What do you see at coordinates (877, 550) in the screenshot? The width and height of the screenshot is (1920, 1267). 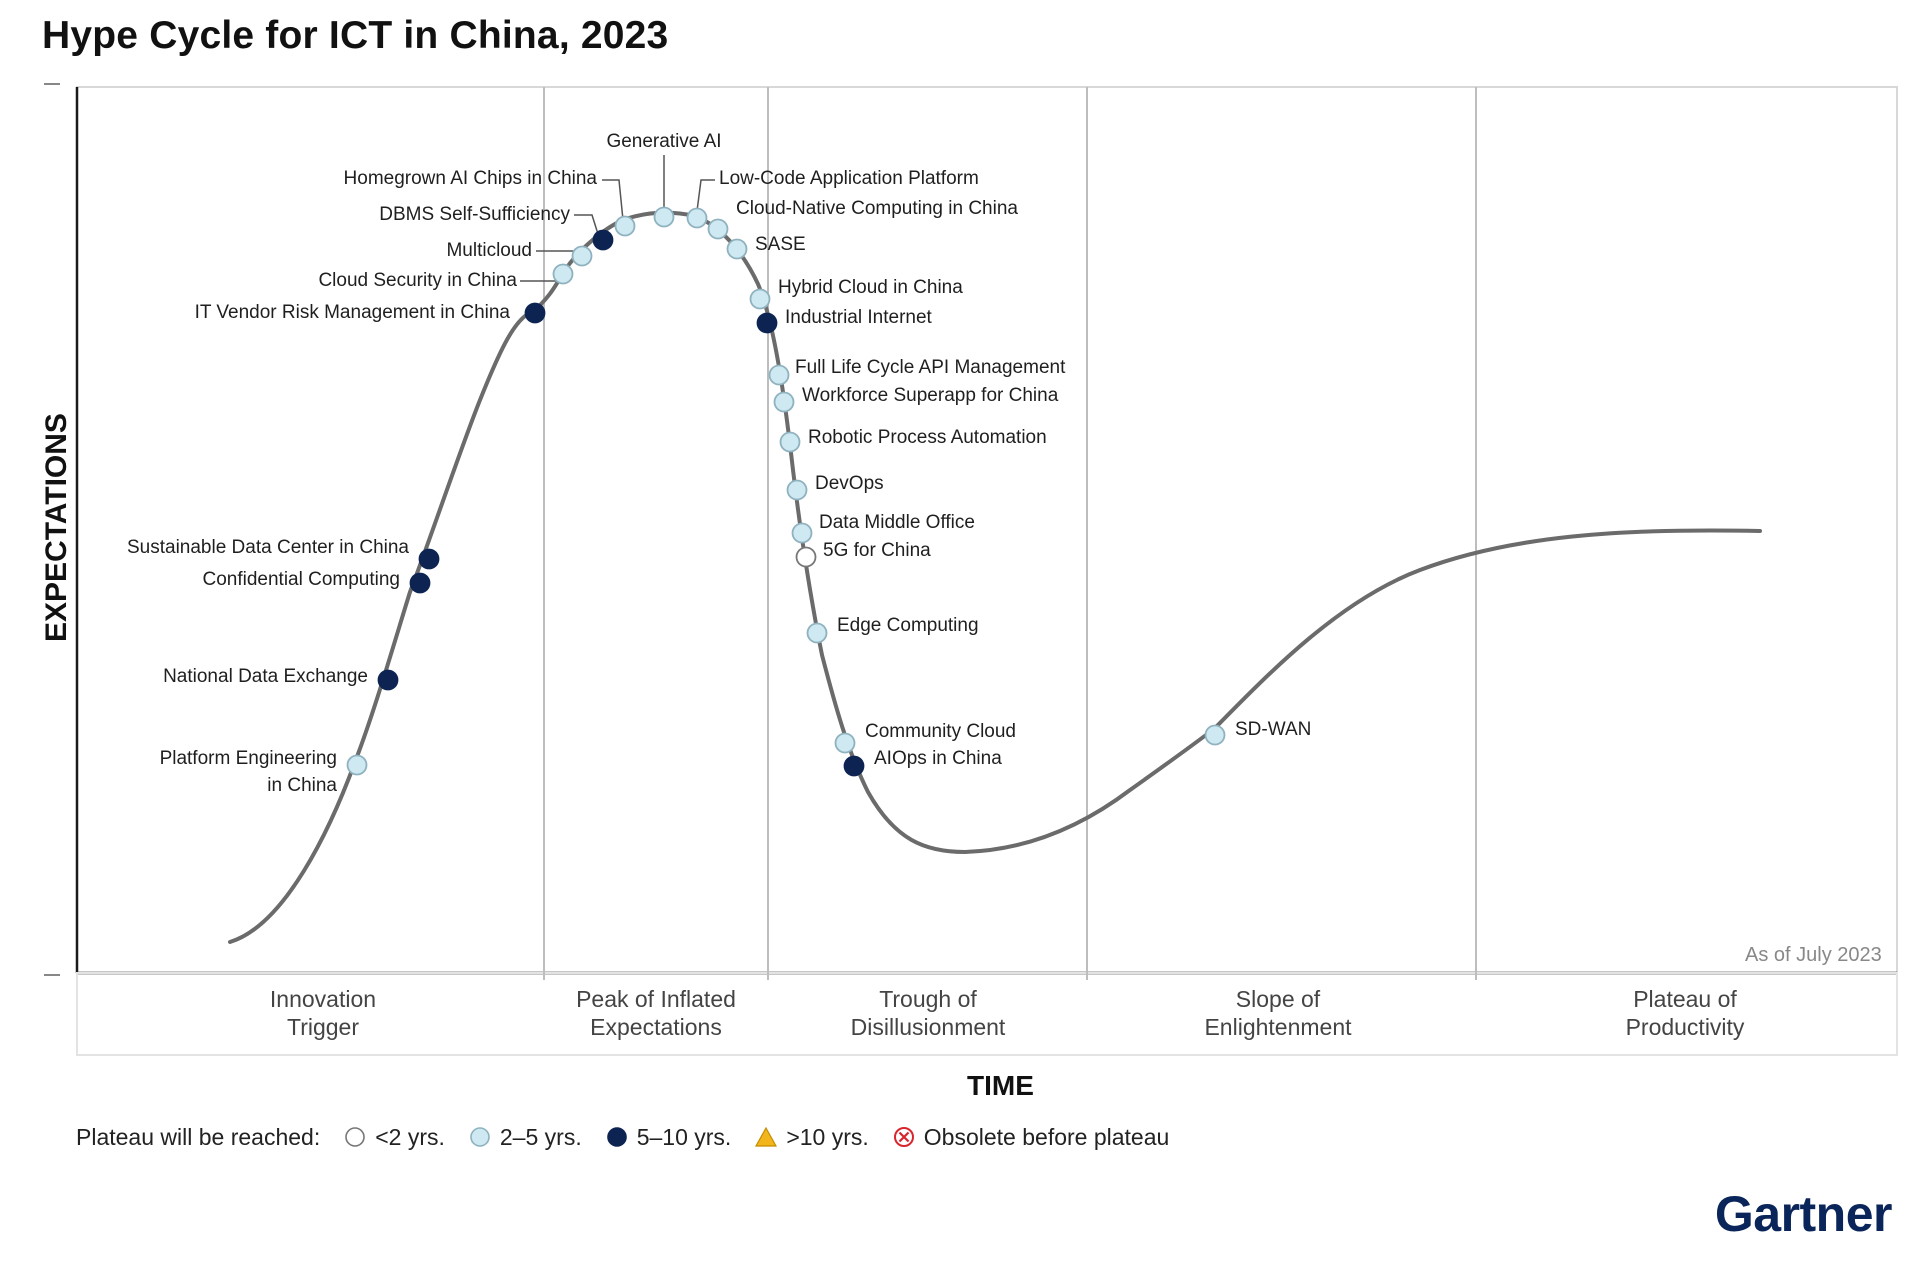 I see `label-5g-for-china: 5G for China` at bounding box center [877, 550].